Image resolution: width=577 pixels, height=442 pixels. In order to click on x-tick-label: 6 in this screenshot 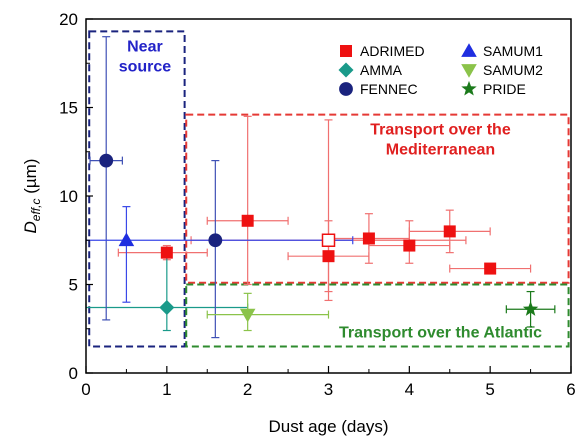, I will do `click(570, 389)`.